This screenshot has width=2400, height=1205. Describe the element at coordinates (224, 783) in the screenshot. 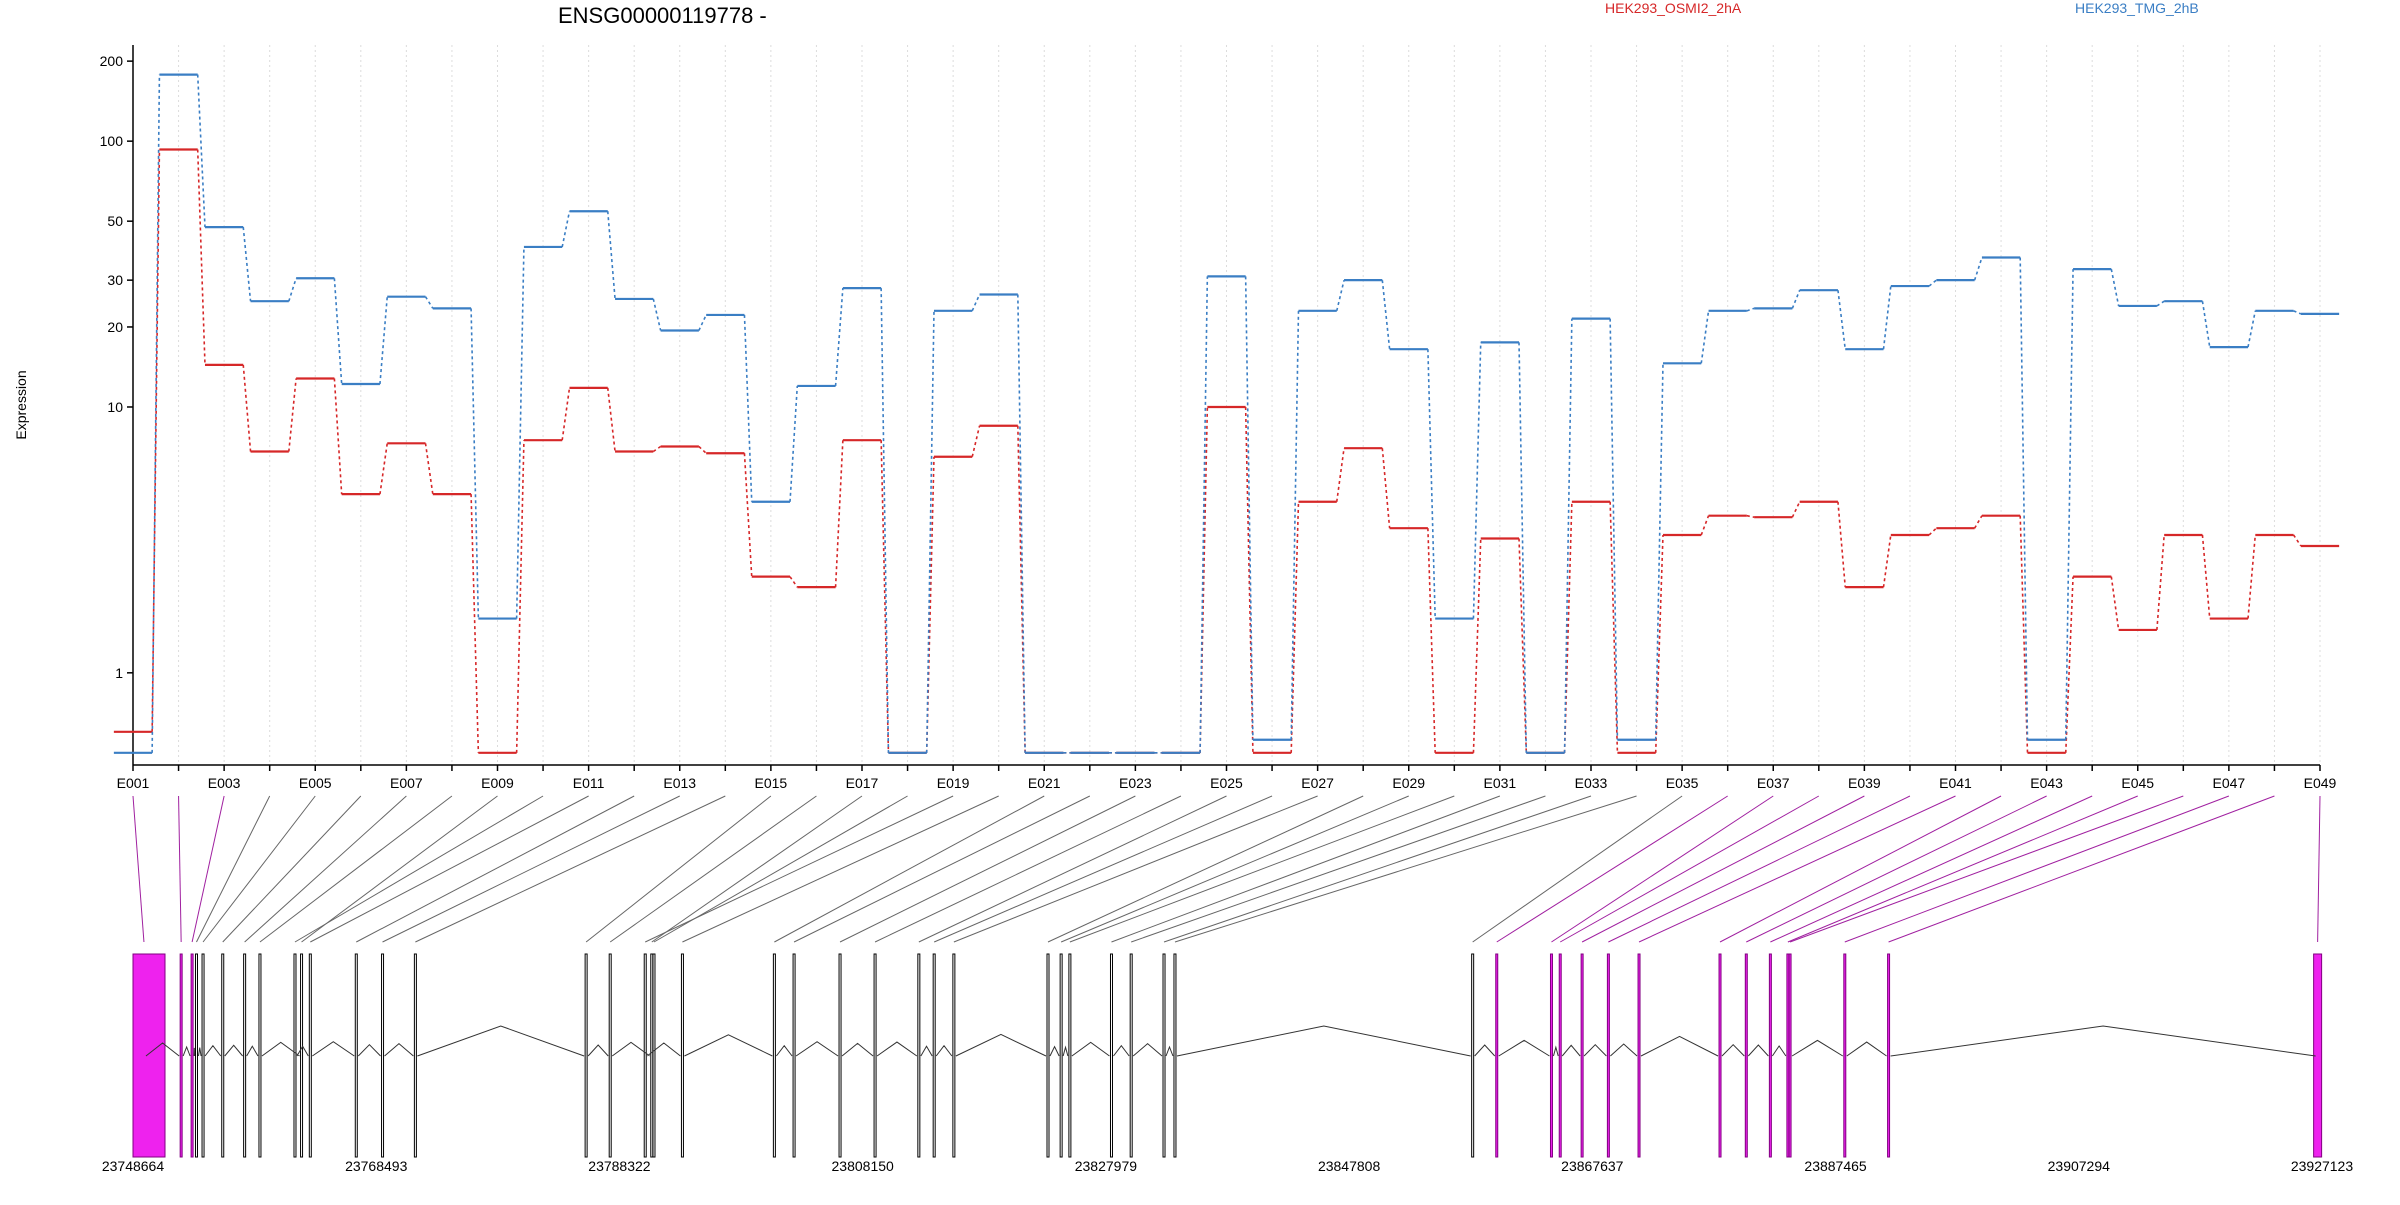

I see `x-tick-label-E003: E003` at that location.